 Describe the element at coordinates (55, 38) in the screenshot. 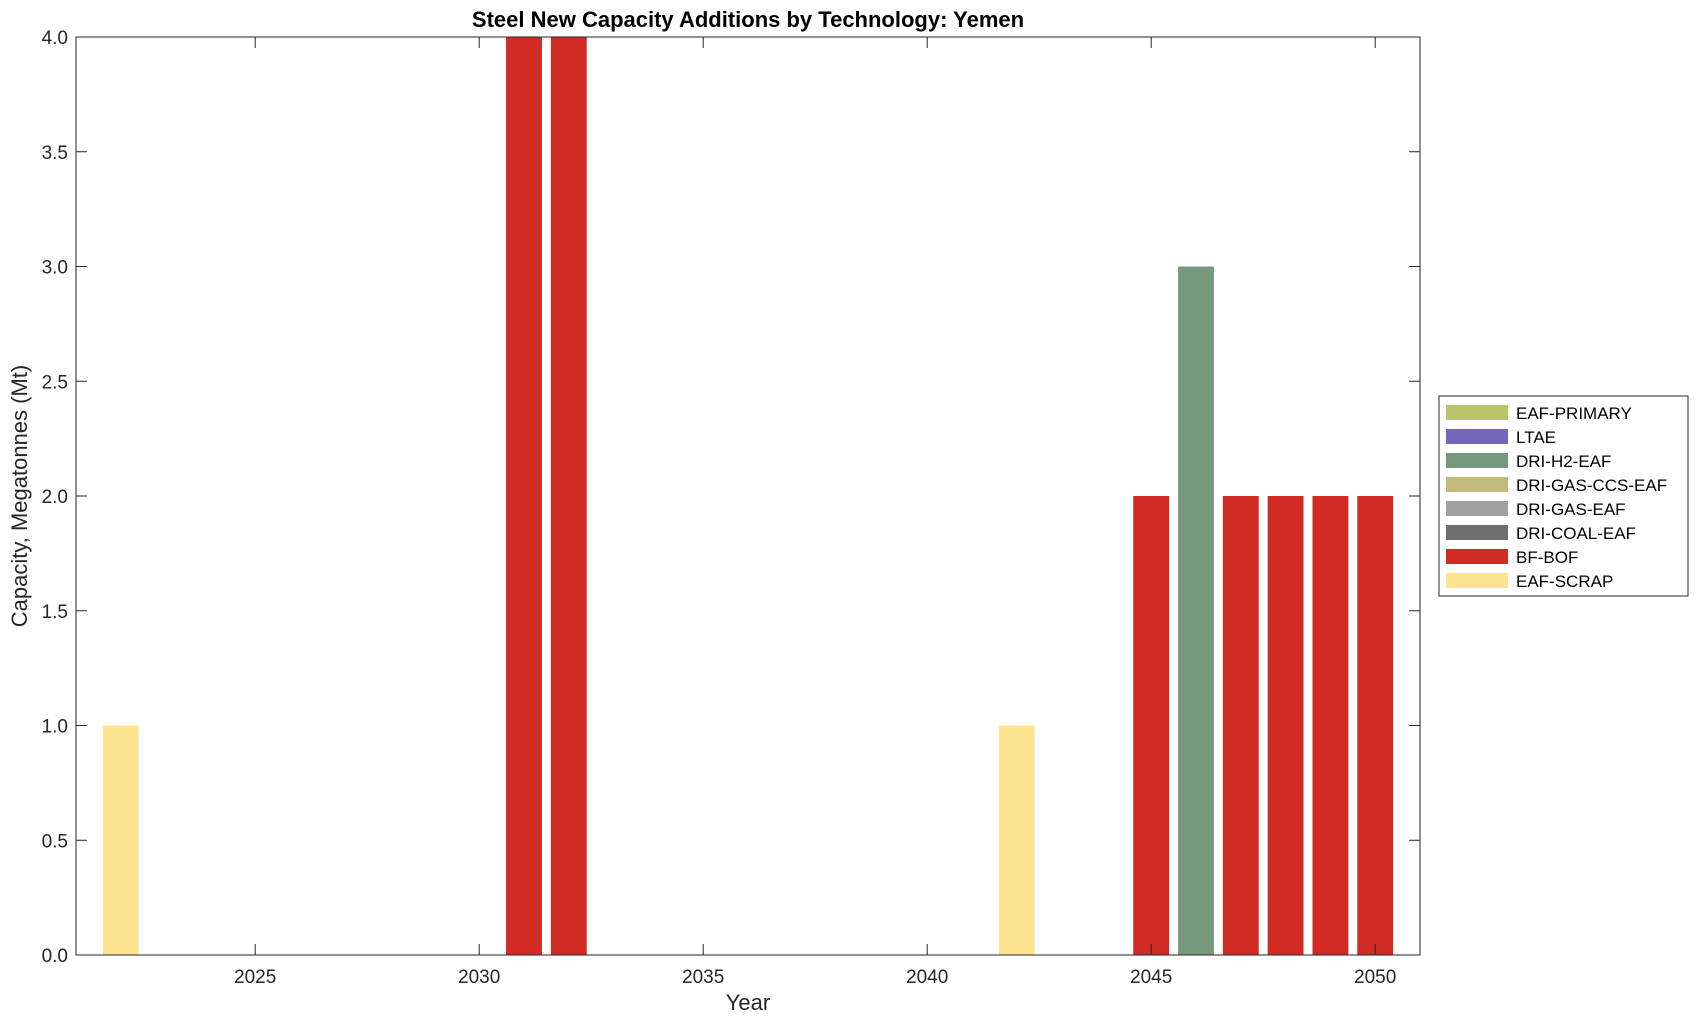

I see `y-tick-label-8: 4.0` at that location.